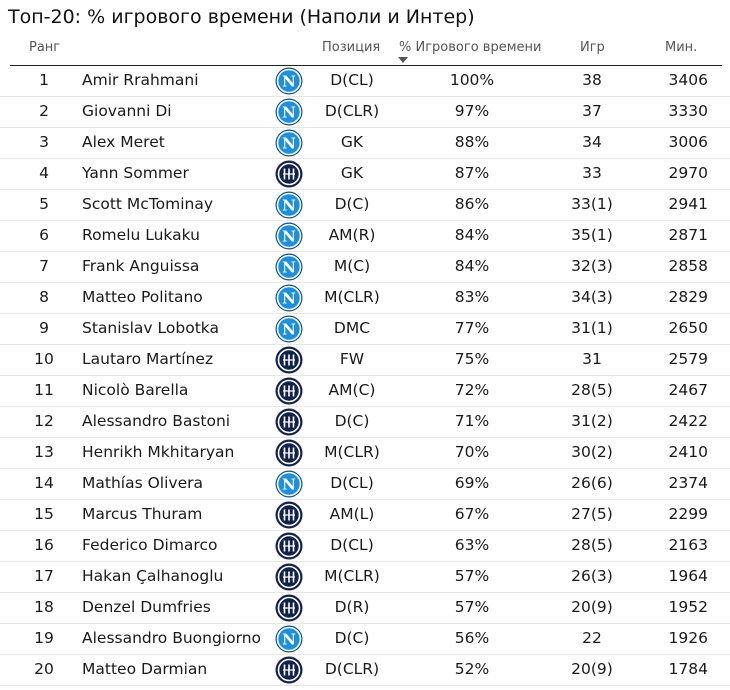 The height and width of the screenshot is (690, 730). Describe the element at coordinates (156, 421) in the screenshot. I see `player-name: Alessandro Bastoni` at that location.